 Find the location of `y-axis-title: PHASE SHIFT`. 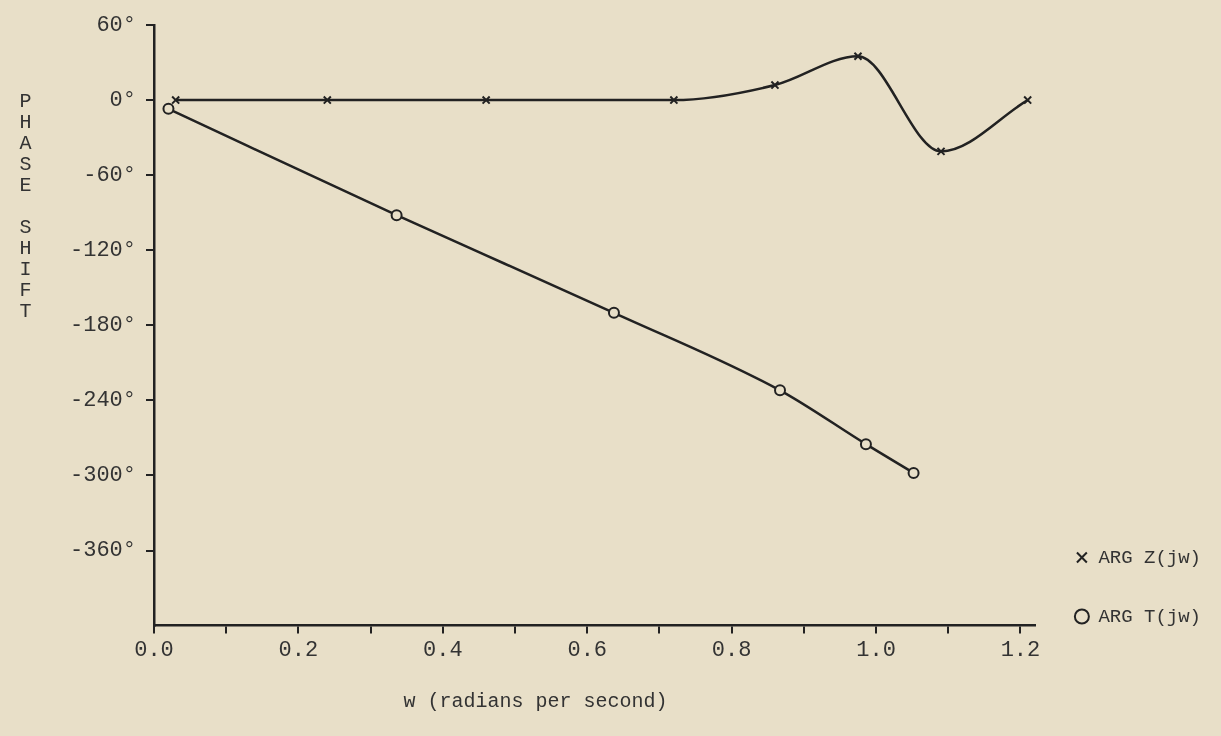

y-axis-title: PHASE SHIFT is located at coordinates (25, 205).